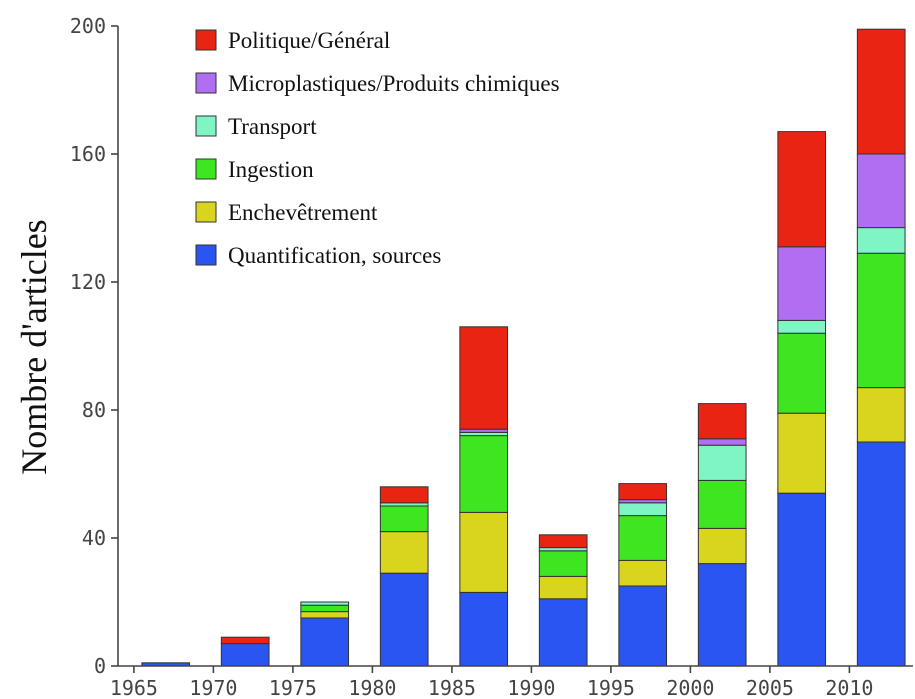 The width and height of the screenshot is (915, 699). I want to click on legend-label-enchevetrement: Enchevêtrement, so click(303, 212).